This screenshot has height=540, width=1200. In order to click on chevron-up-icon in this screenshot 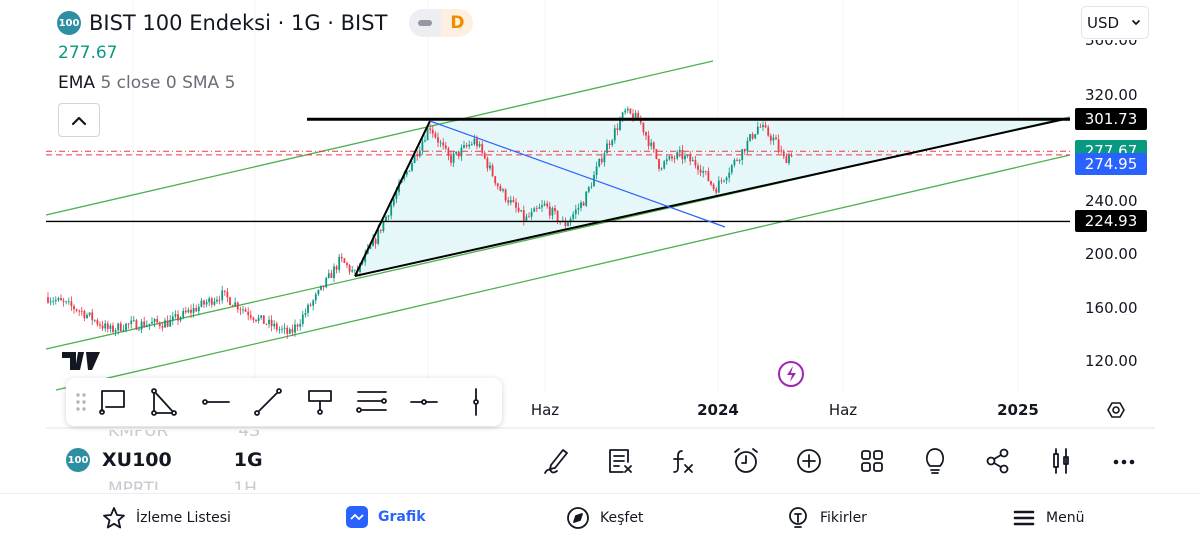, I will do `click(79, 121)`.